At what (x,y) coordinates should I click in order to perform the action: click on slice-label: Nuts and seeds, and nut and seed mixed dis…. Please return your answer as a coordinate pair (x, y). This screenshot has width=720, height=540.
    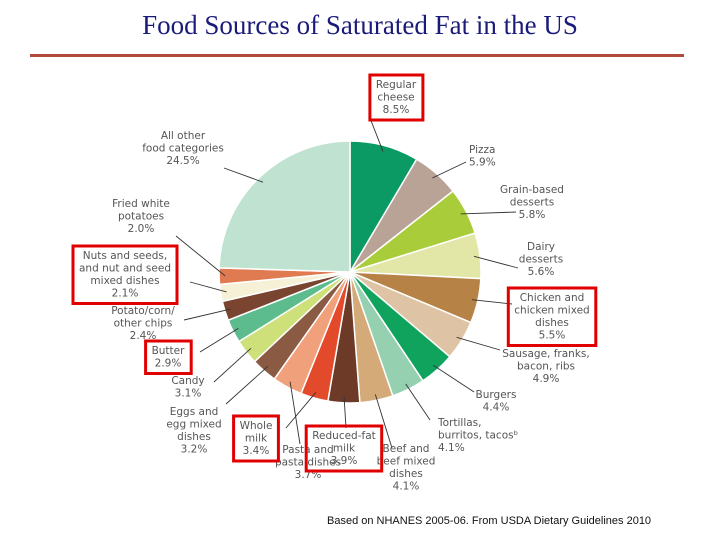
    Looking at the image, I should click on (125, 275).